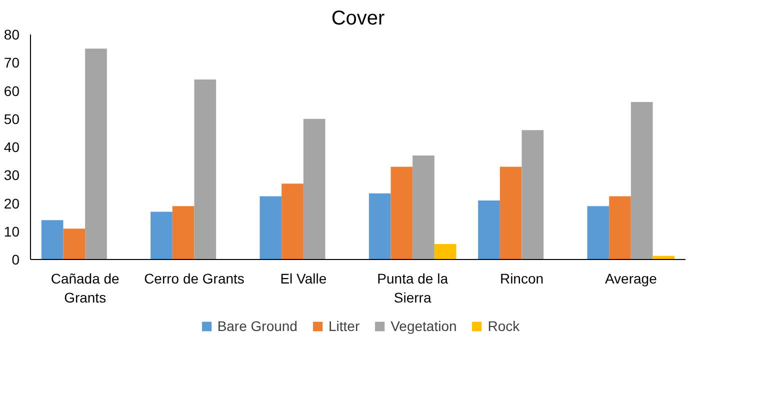 The image size is (763, 402). What do you see at coordinates (344, 326) in the screenshot?
I see `legend-label: Litter` at bounding box center [344, 326].